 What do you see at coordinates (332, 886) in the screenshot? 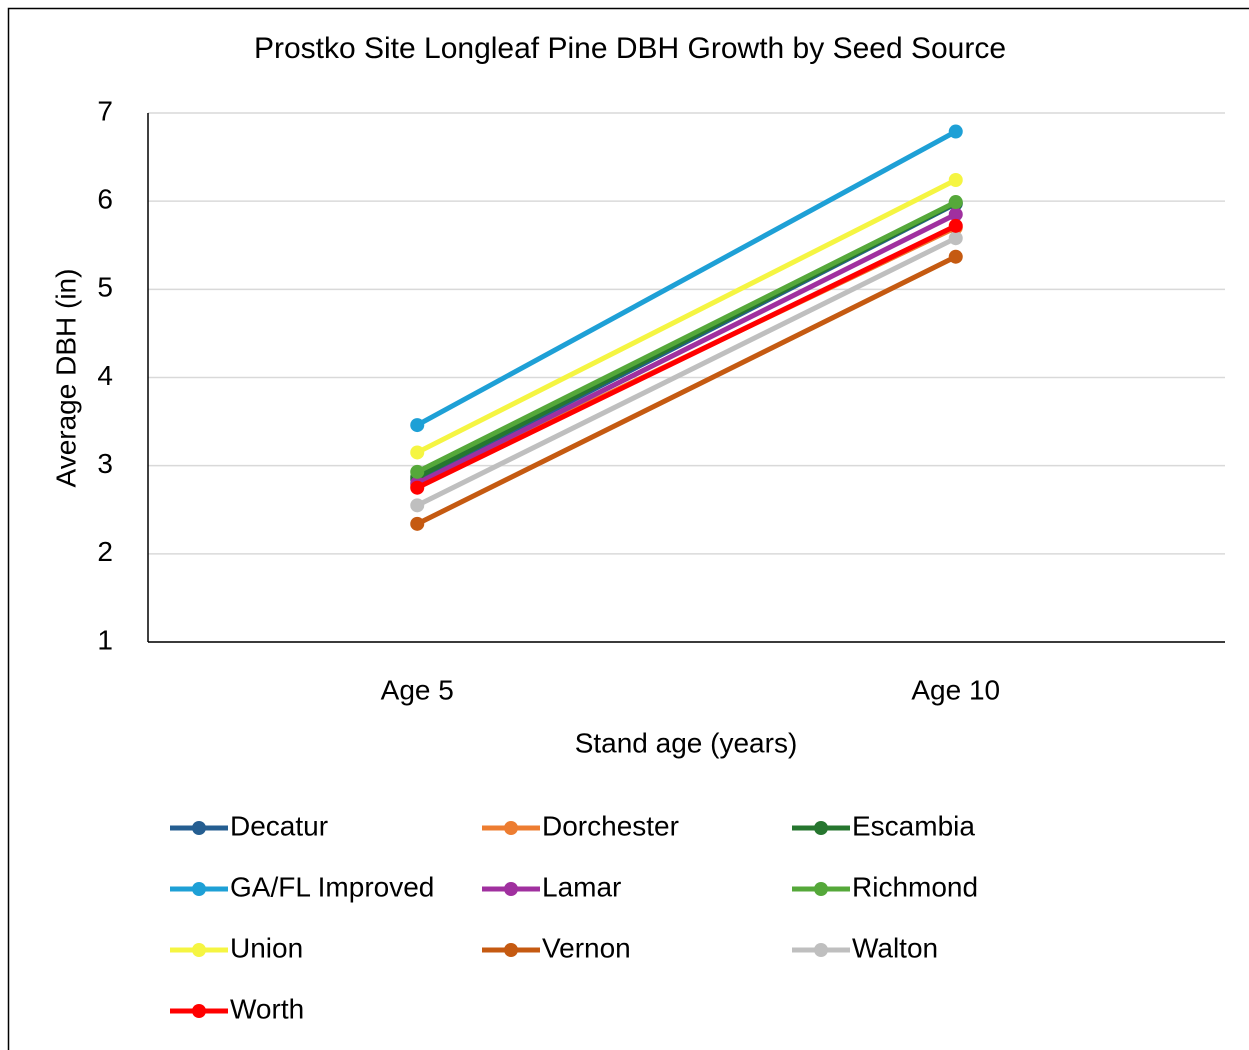
I see `legend-label: GA/FL Improved` at bounding box center [332, 886].